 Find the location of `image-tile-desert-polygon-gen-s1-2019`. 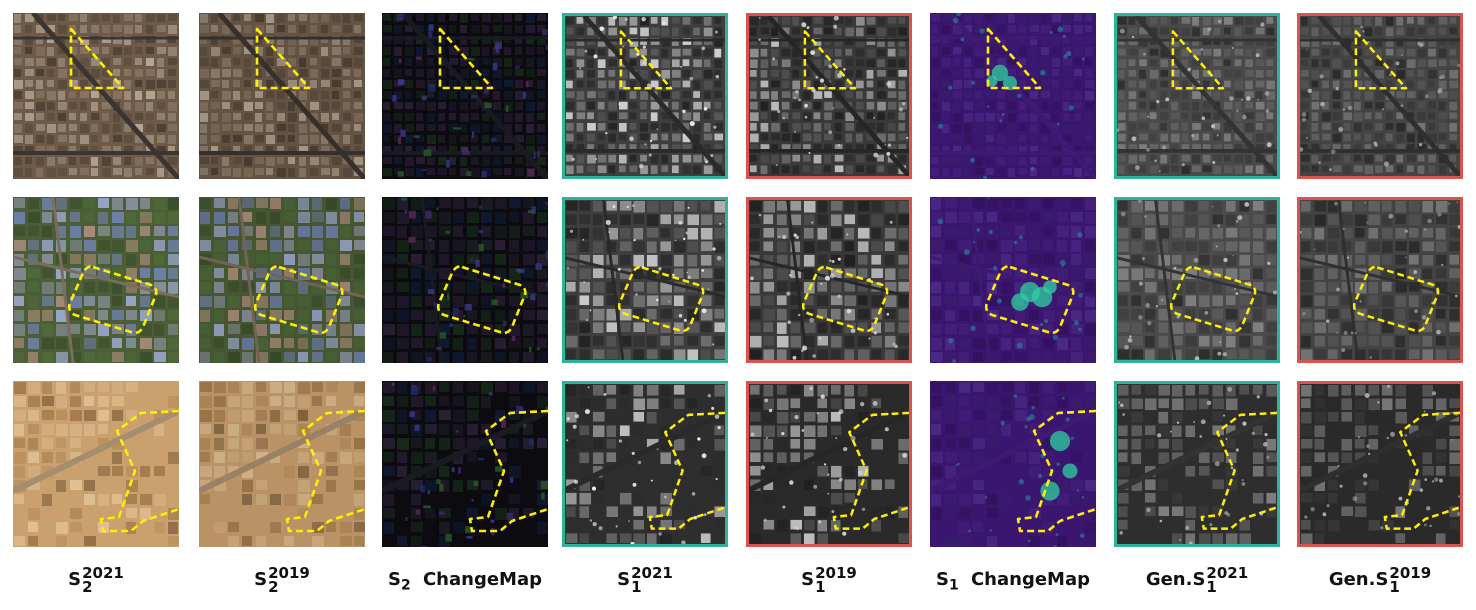

image-tile-desert-polygon-gen-s1-2019 is located at coordinates (1380, 464).